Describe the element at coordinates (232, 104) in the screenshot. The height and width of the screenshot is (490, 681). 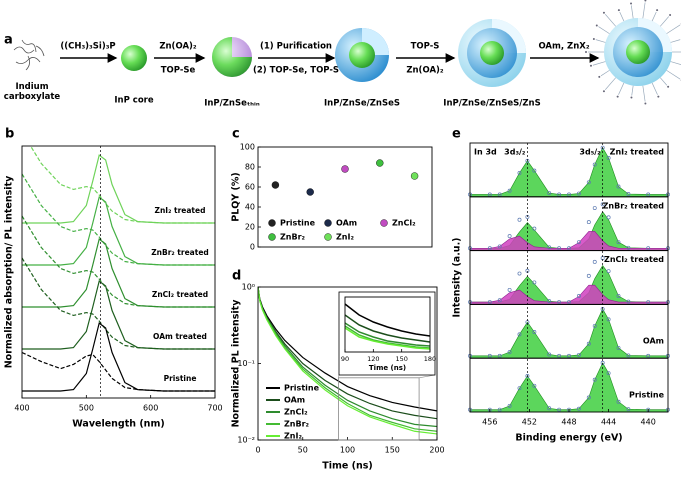
I see `product-label: InP/ZnSeₜₕᵢₙ` at that location.